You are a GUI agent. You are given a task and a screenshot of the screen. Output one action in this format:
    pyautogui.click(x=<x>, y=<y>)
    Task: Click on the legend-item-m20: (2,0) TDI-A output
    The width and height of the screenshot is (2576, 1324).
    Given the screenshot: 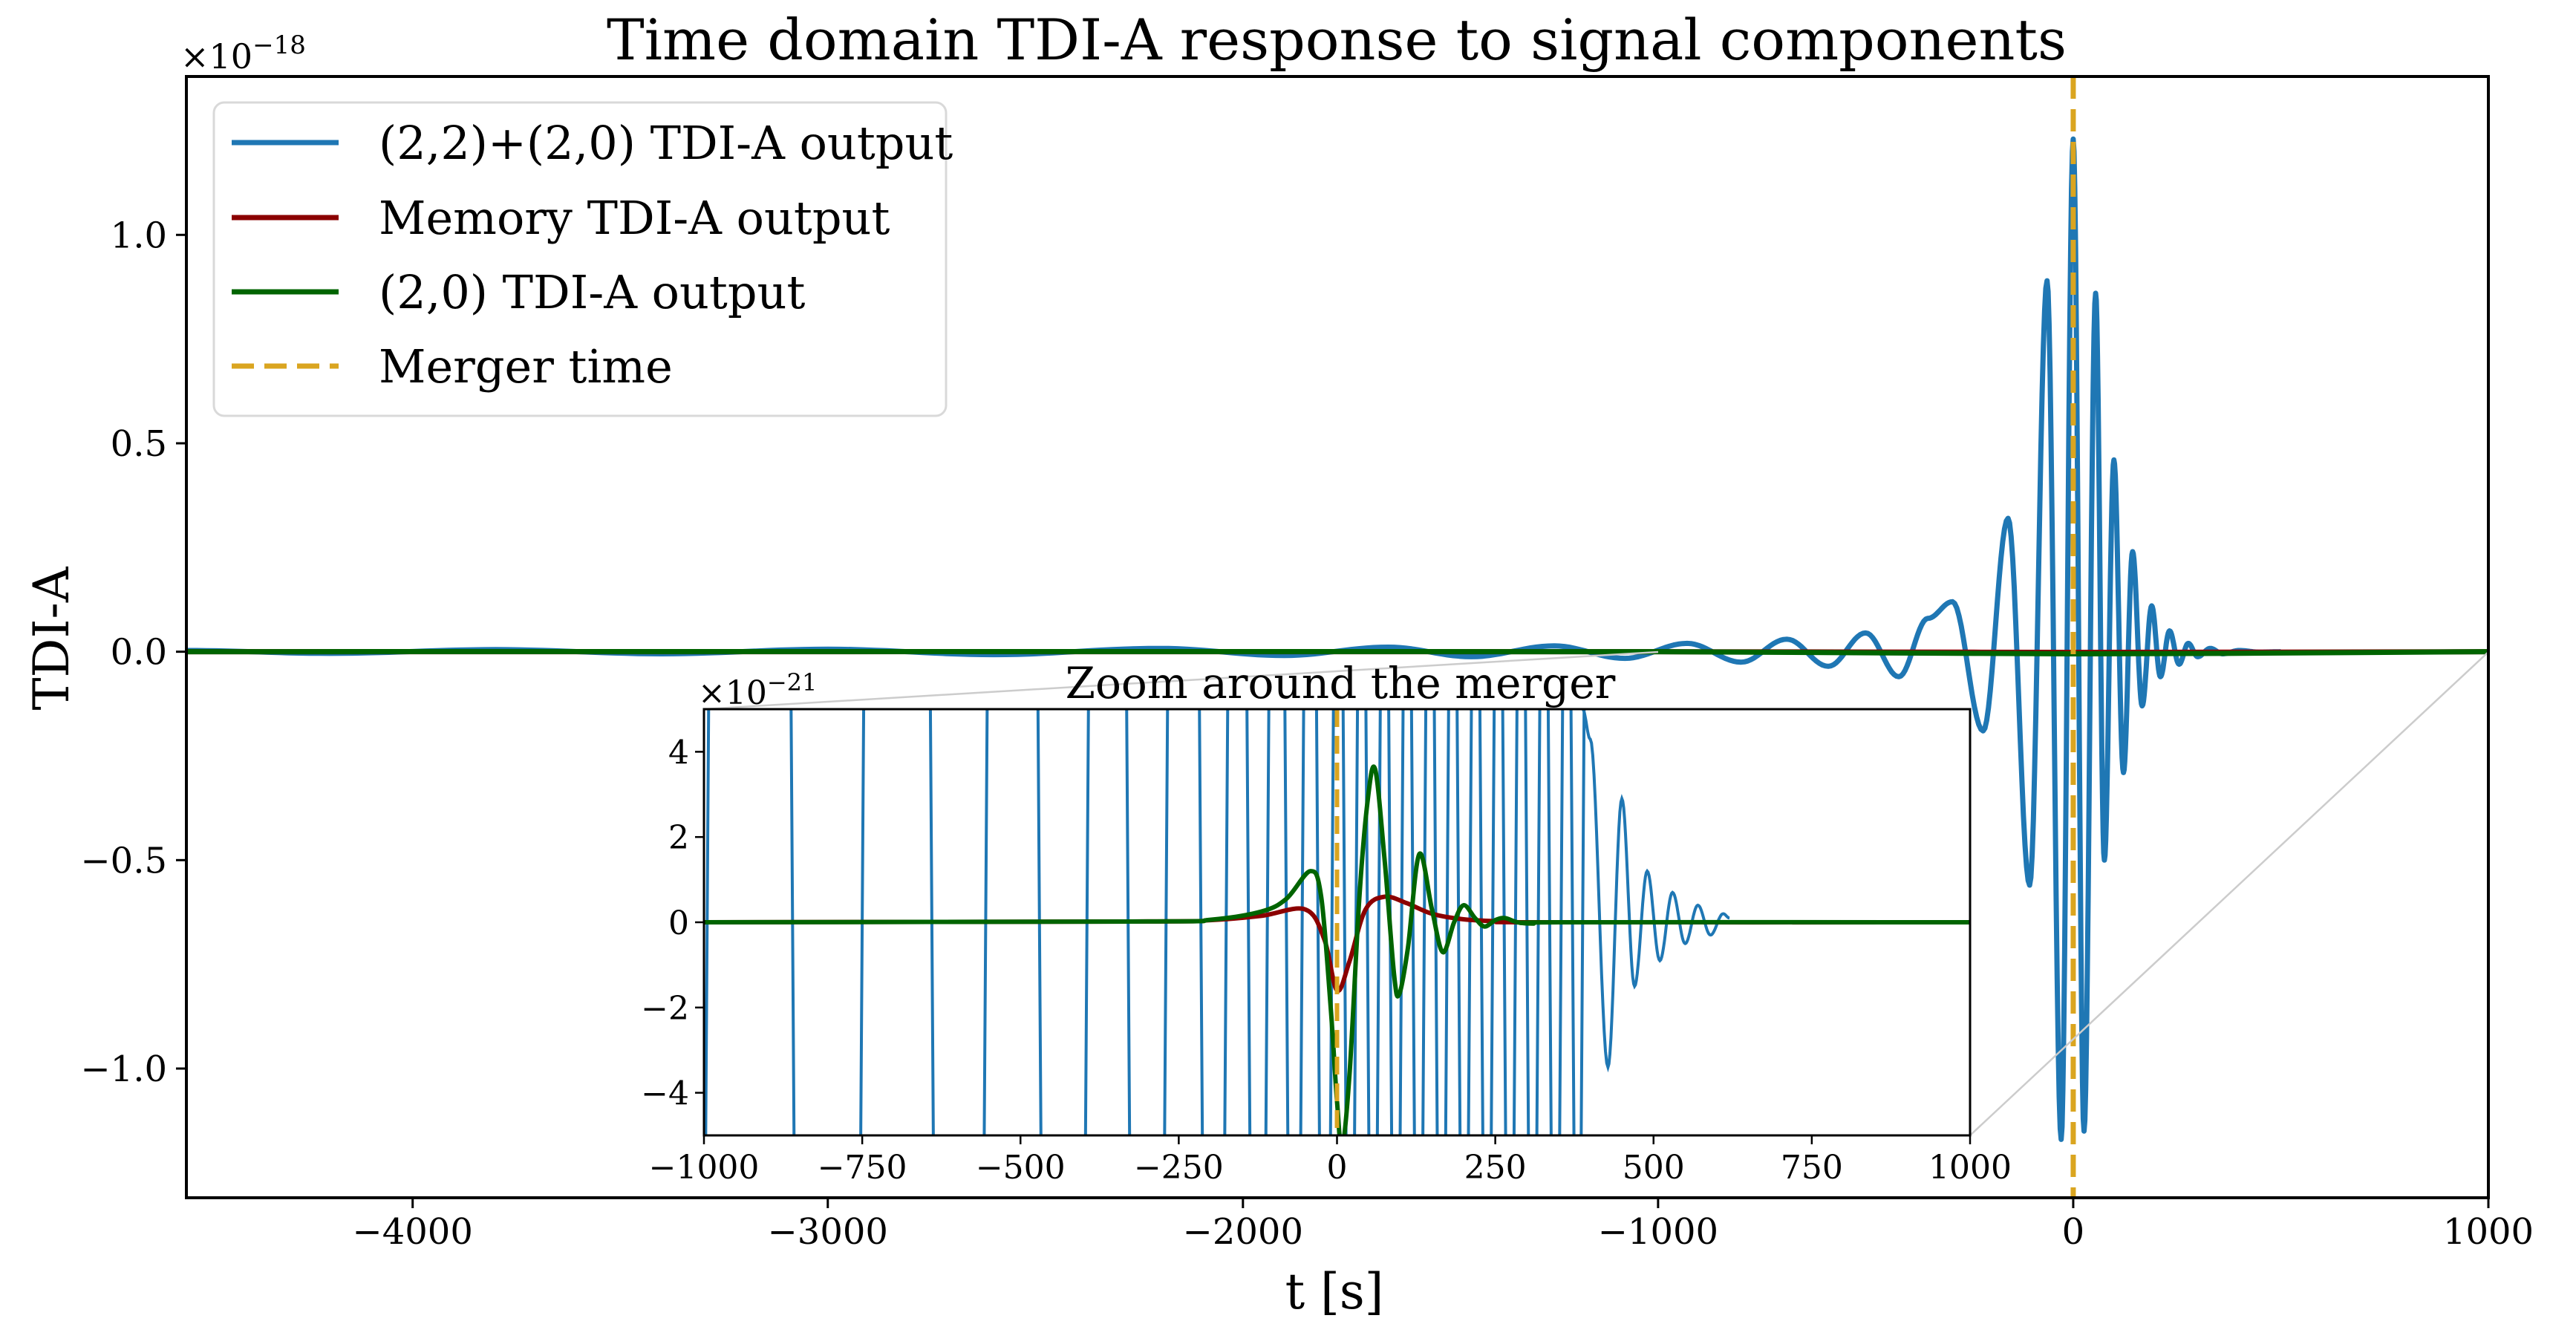 What is the action you would take?
    pyautogui.click(x=518, y=292)
    